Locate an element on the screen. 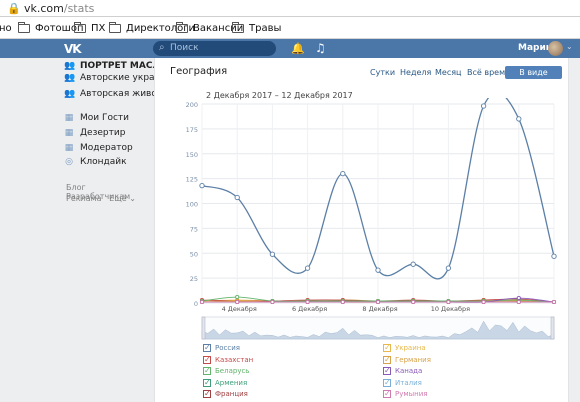  y-tick-label: 50 is located at coordinates (194, 254).